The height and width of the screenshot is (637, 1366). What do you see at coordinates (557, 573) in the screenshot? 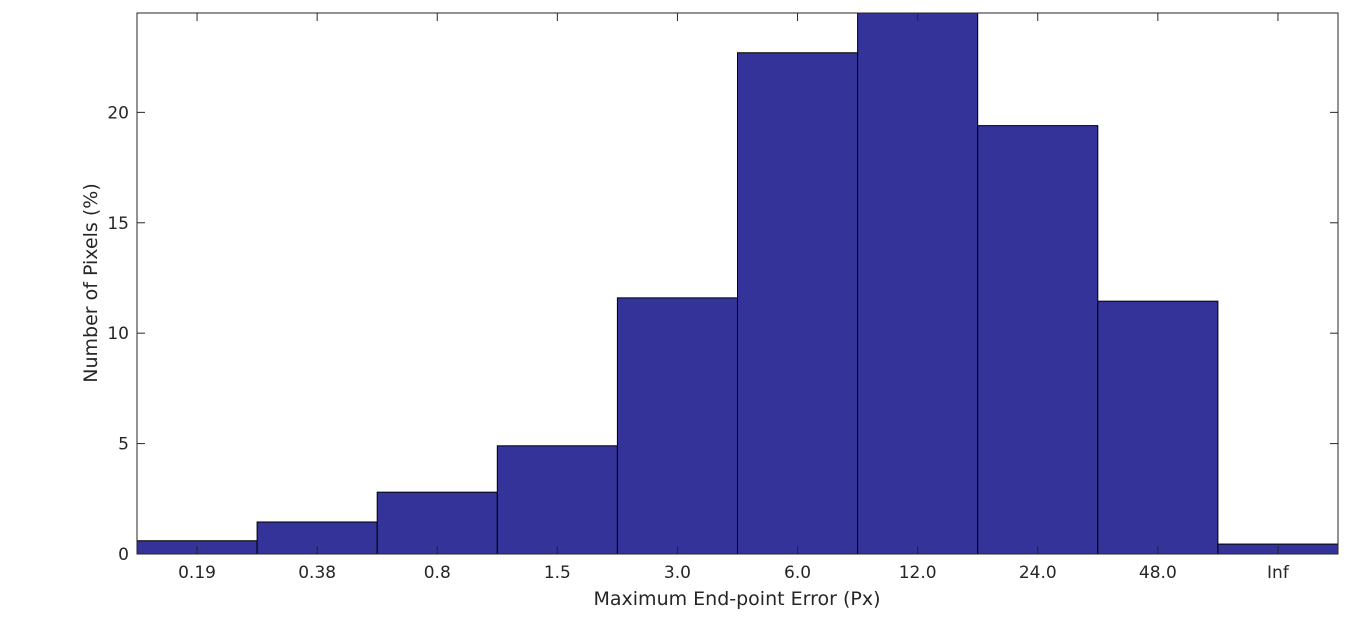
I see `x-tick-label: 1.5` at bounding box center [557, 573].